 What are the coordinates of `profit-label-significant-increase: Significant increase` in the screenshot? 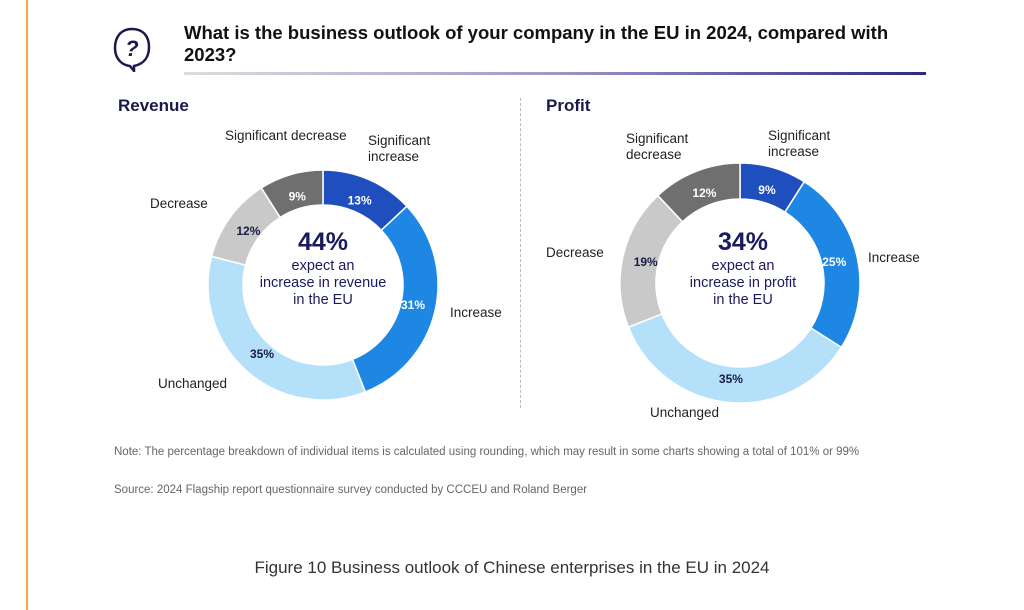 It's located at (799, 143).